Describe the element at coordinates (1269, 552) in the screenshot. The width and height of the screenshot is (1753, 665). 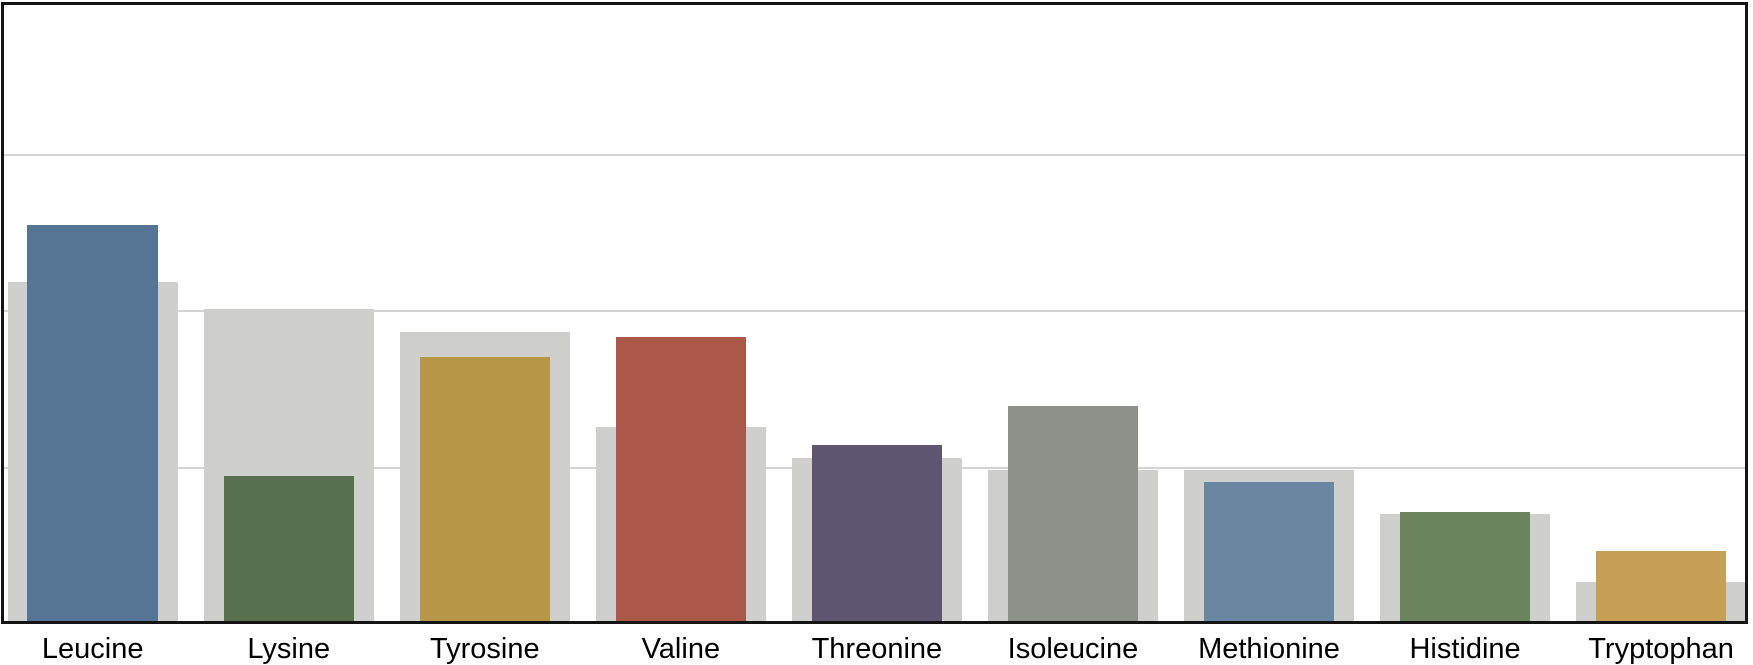
I see `bar-methionine` at that location.